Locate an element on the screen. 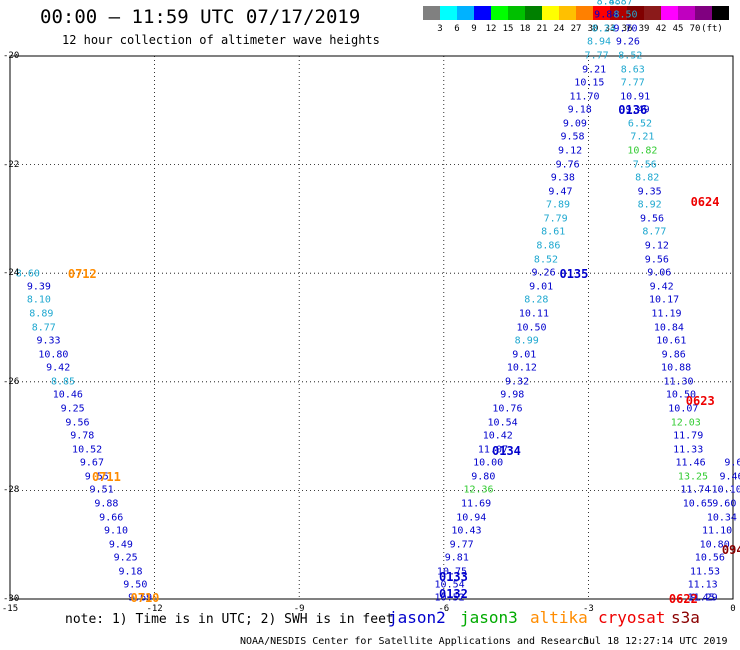  wave-height-point: 10.11 is located at coordinates (533, 314).